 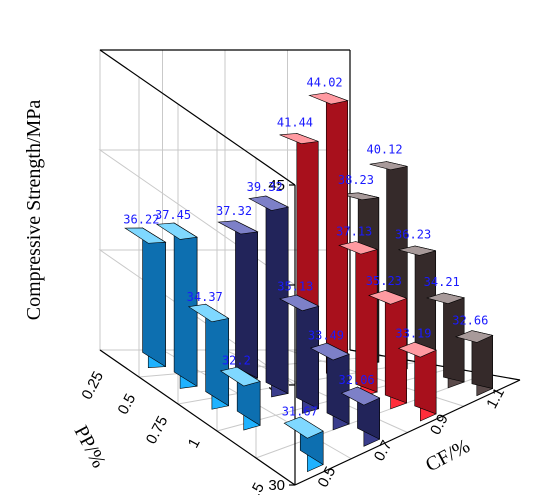 I want to click on bar-value-label: 37.13, so click(x=354, y=232).